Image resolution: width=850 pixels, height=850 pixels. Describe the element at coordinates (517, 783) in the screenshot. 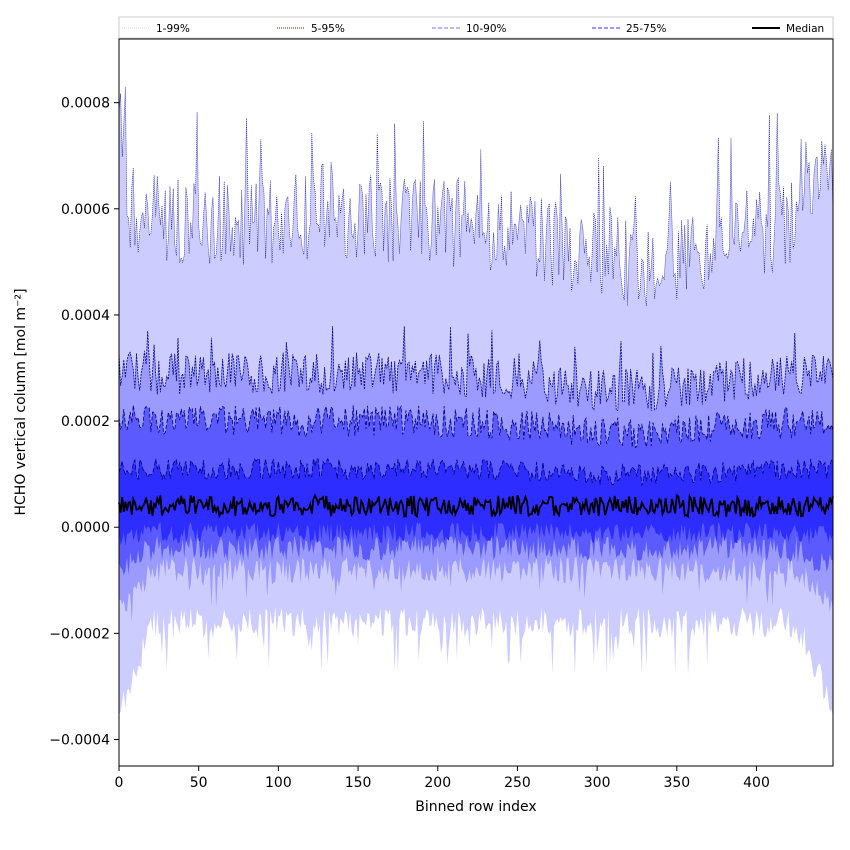

I see `x-tick-label: 250` at that location.